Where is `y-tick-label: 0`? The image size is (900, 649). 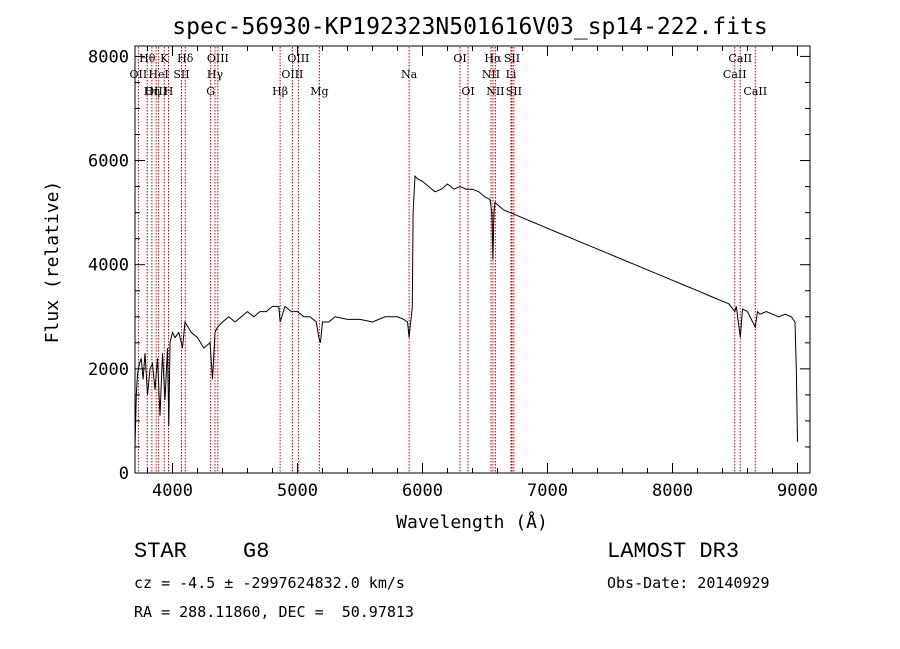
y-tick-label: 0 is located at coordinates (124, 474).